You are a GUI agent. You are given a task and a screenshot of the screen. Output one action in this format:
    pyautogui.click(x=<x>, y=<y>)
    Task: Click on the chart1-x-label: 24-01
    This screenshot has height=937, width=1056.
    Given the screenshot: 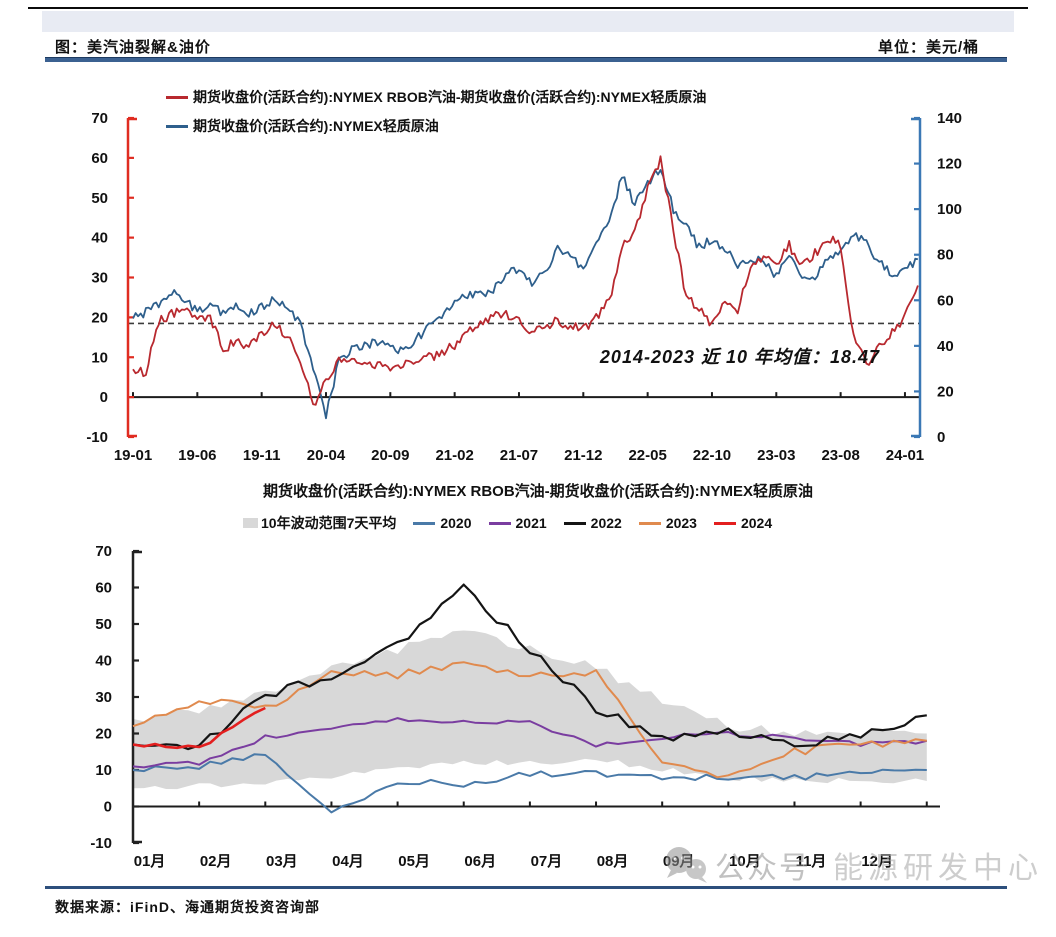 What is the action you would take?
    pyautogui.click(x=905, y=455)
    